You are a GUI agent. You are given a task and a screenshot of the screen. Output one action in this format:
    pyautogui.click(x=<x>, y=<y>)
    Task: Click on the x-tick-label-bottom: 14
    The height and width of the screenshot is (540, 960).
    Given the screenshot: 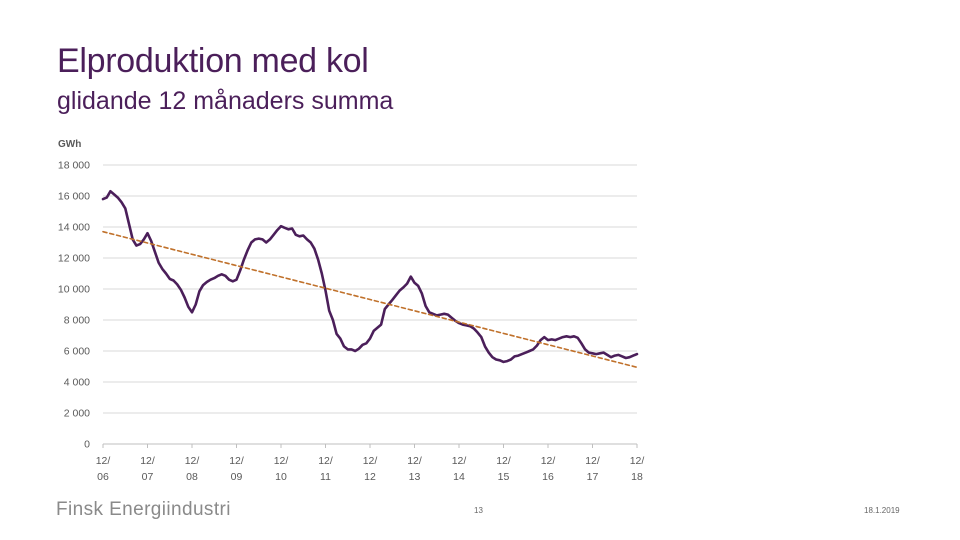 What is the action you would take?
    pyautogui.click(x=459, y=477)
    